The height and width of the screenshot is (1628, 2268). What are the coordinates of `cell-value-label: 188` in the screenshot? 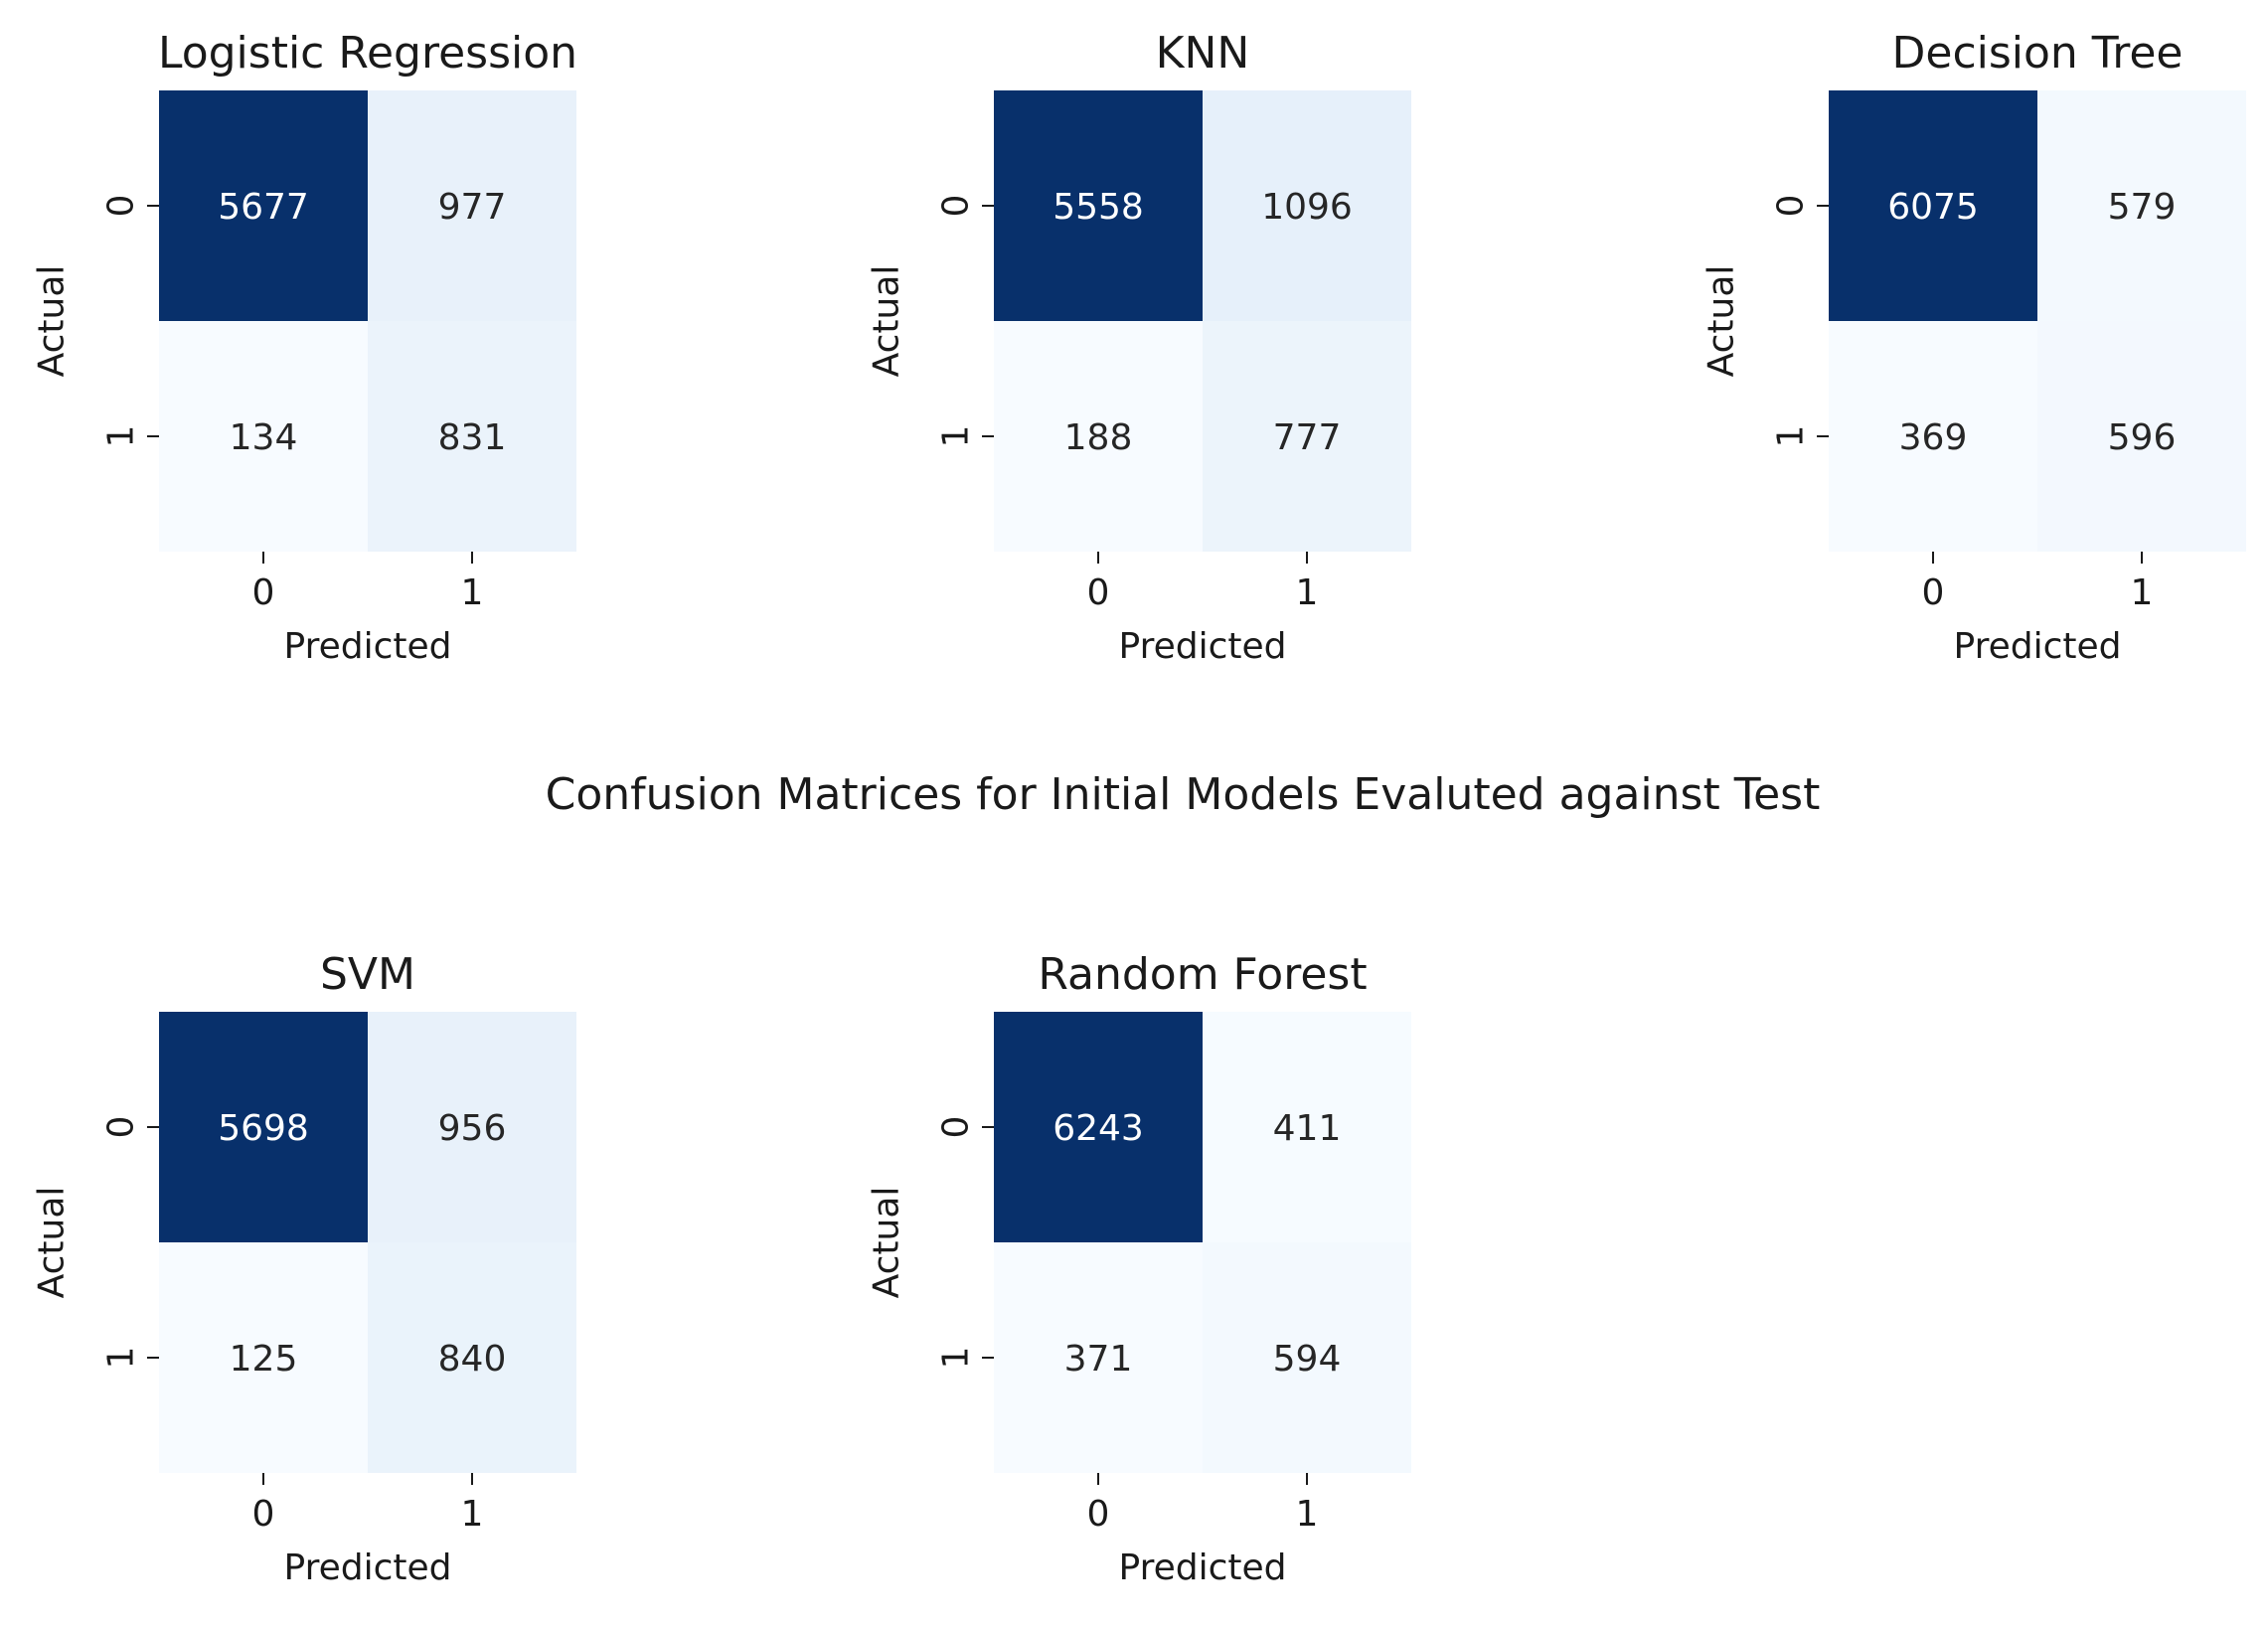 It's located at (1099, 438).